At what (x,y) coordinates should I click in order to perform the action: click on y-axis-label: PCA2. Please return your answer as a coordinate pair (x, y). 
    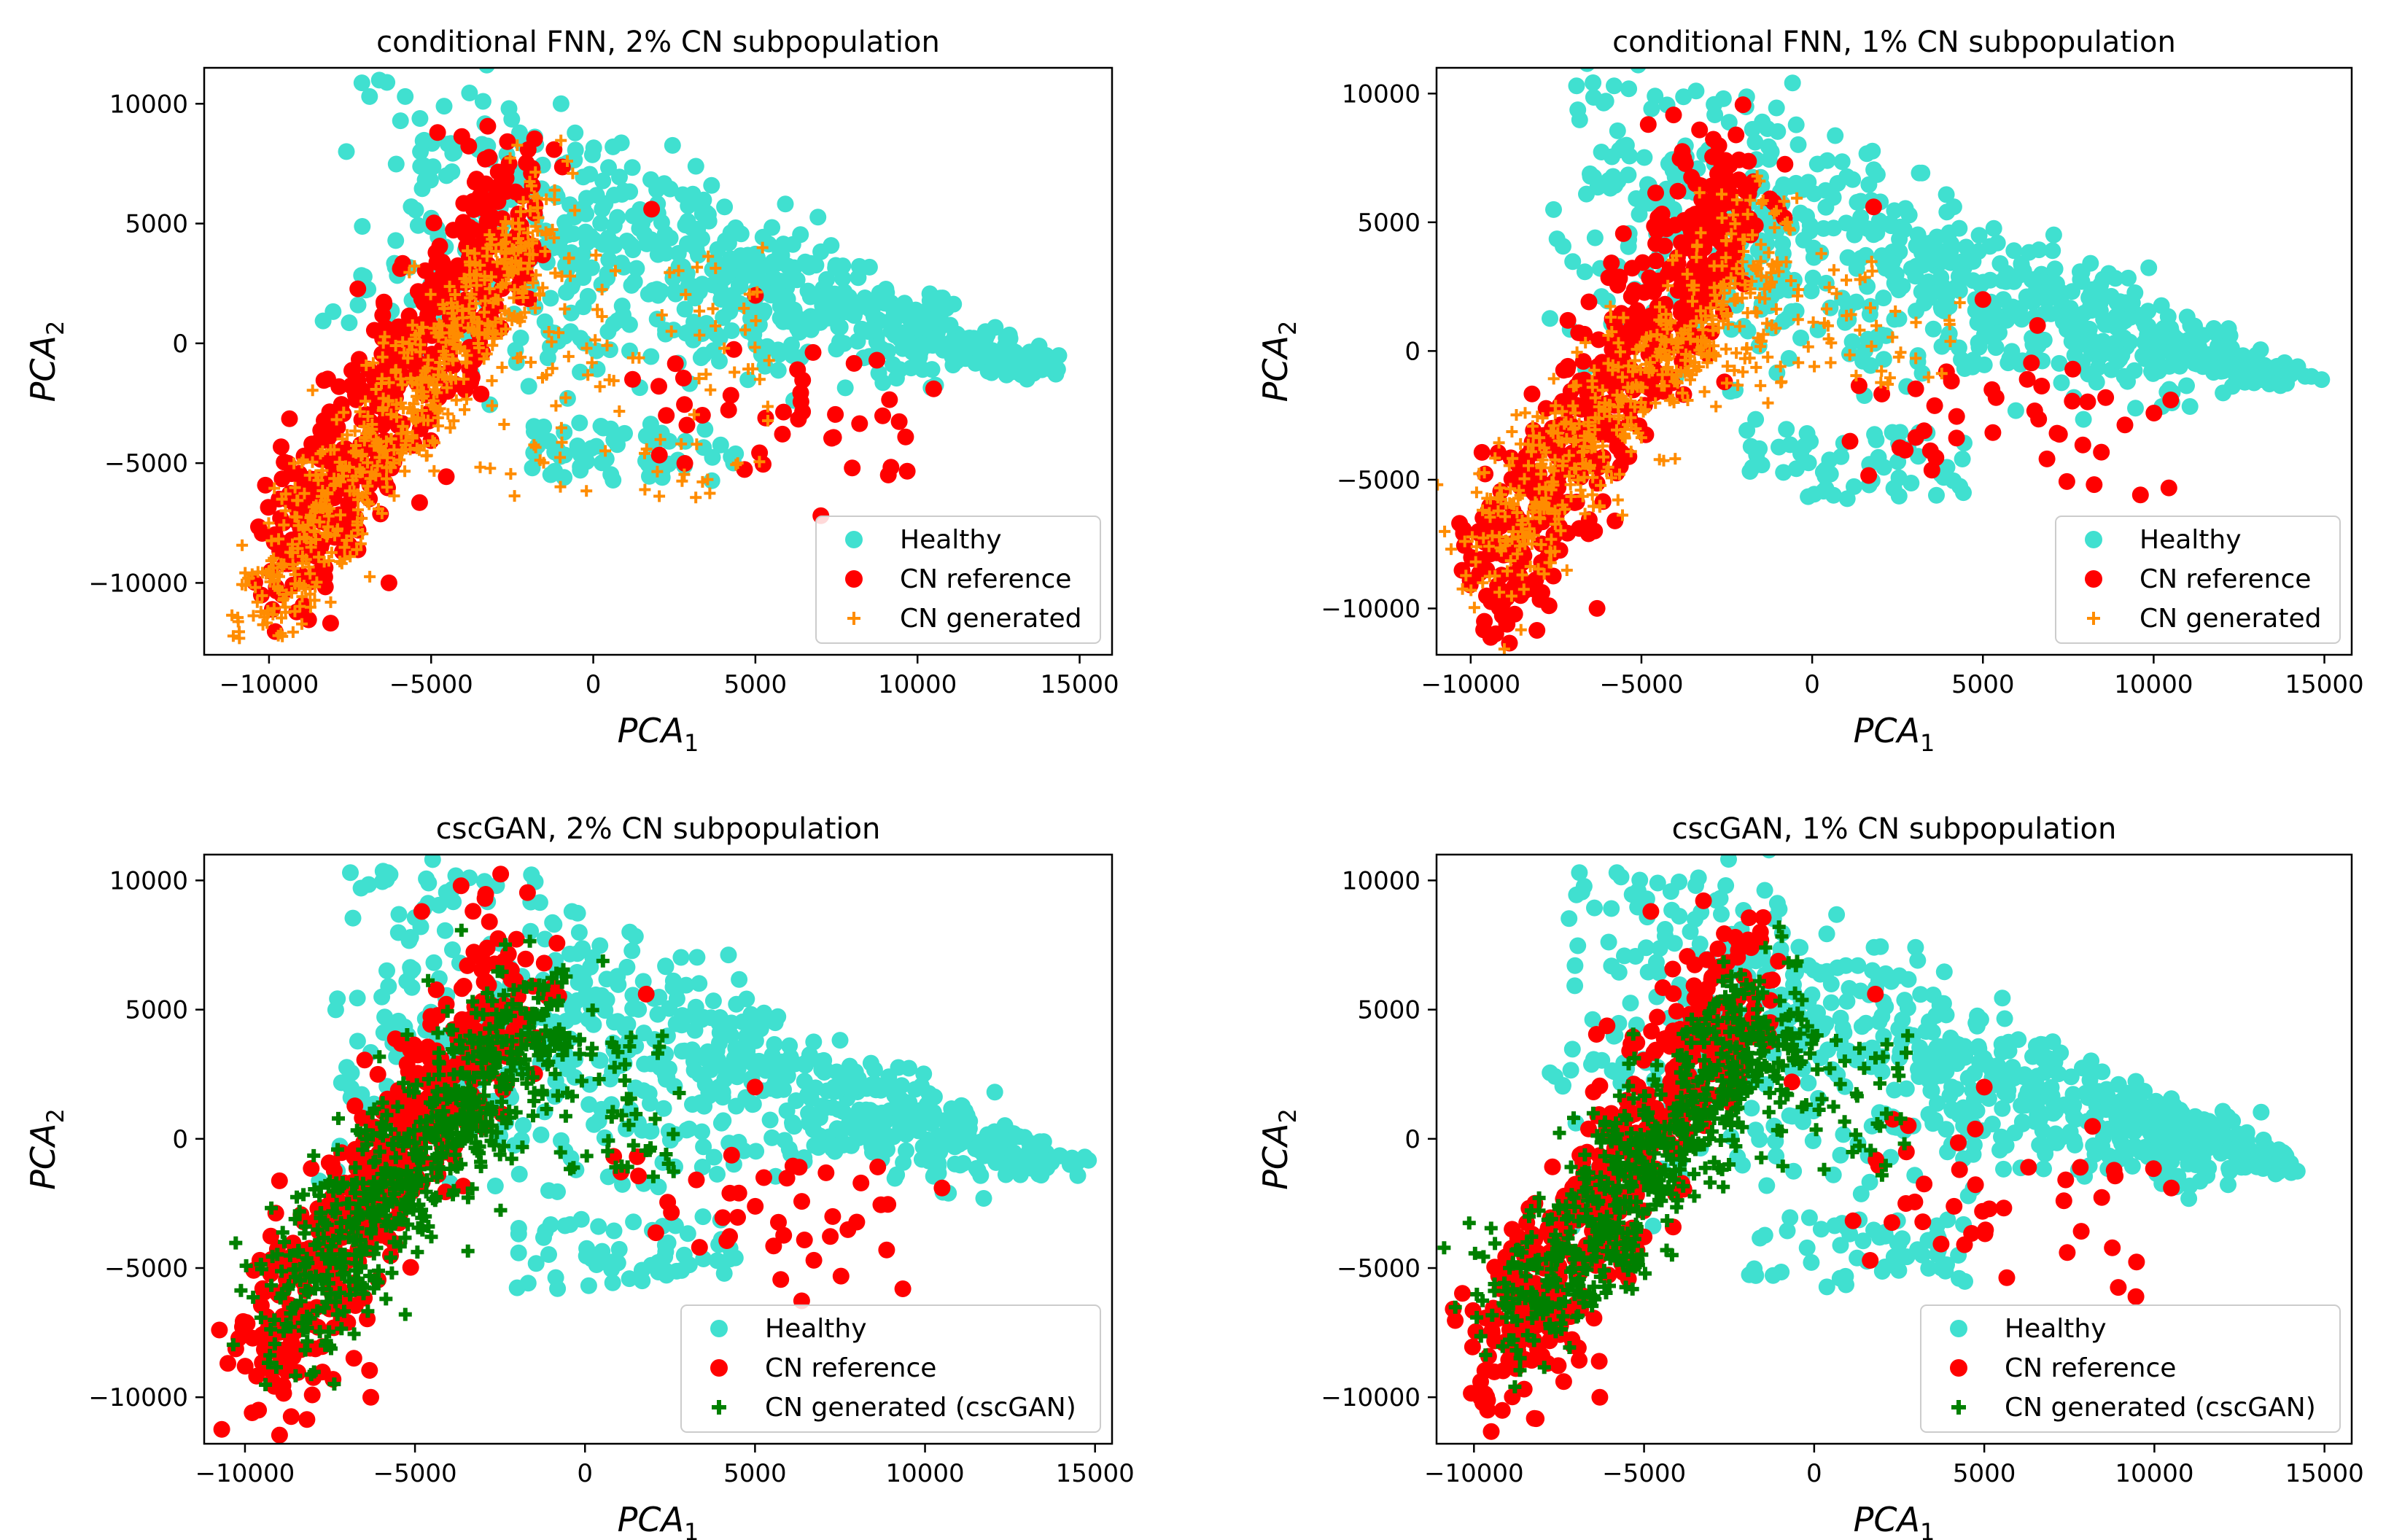
    Looking at the image, I should click on (1279, 361).